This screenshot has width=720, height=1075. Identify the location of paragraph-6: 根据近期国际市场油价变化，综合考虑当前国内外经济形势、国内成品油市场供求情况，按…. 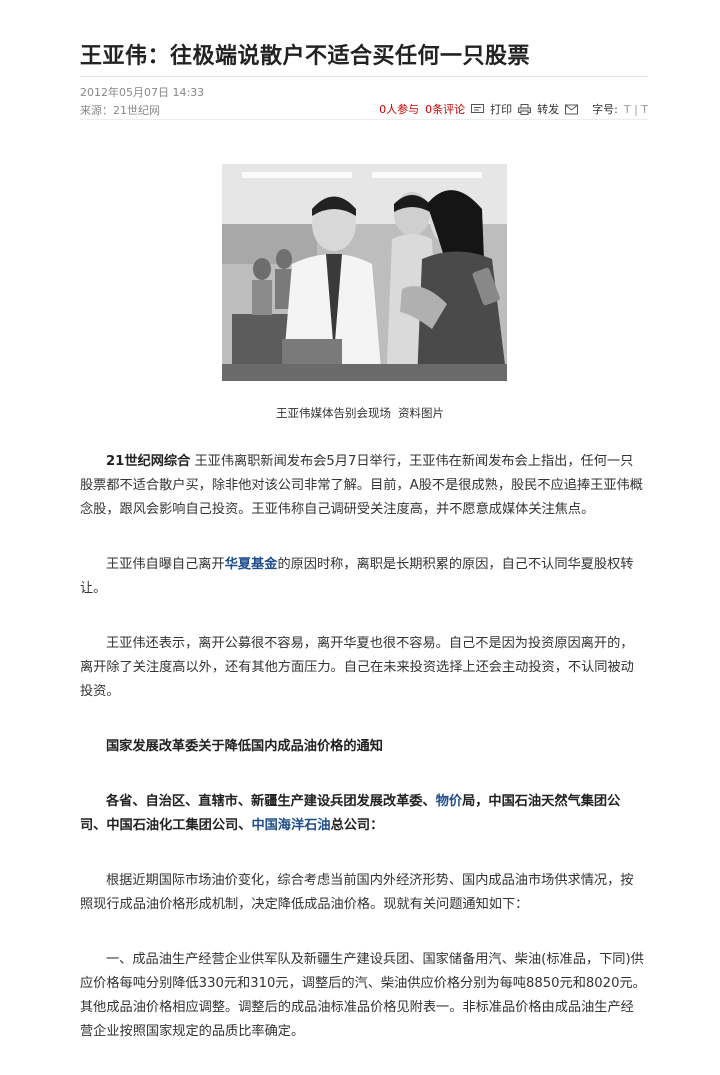
(357, 892).